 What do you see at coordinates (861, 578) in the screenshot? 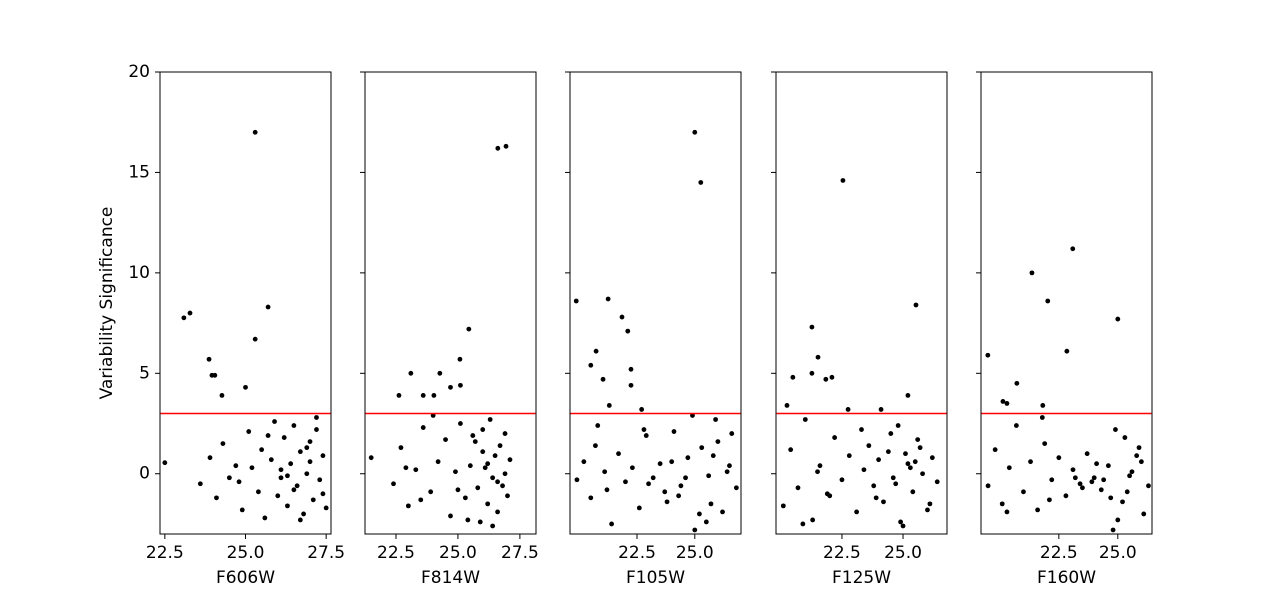
I see `x-axis-label: F125W` at bounding box center [861, 578].